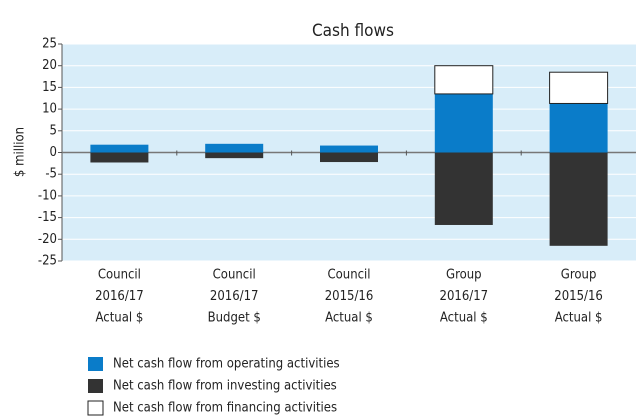  I want to click on y-tick-label: 10, so click(49, 109).